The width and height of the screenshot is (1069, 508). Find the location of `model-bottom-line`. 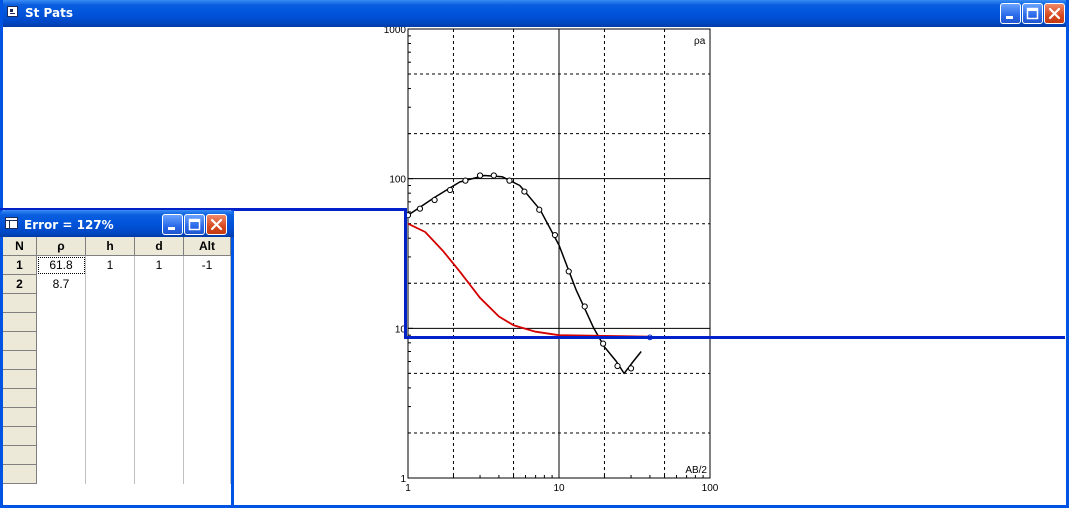

model-bottom-line is located at coordinates (734, 337).